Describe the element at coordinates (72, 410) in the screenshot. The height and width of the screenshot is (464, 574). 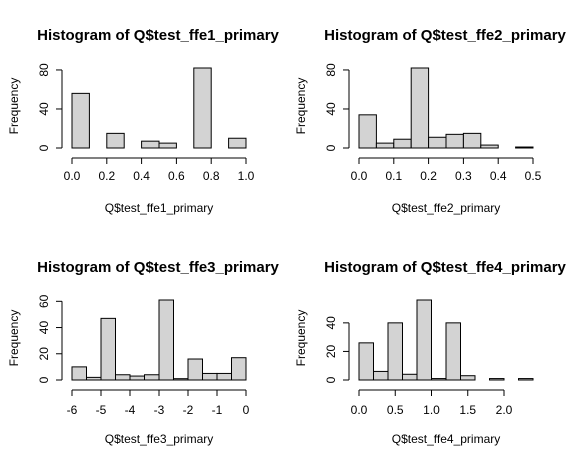
I see `panel-3-x-tick-label-1: -6` at that location.